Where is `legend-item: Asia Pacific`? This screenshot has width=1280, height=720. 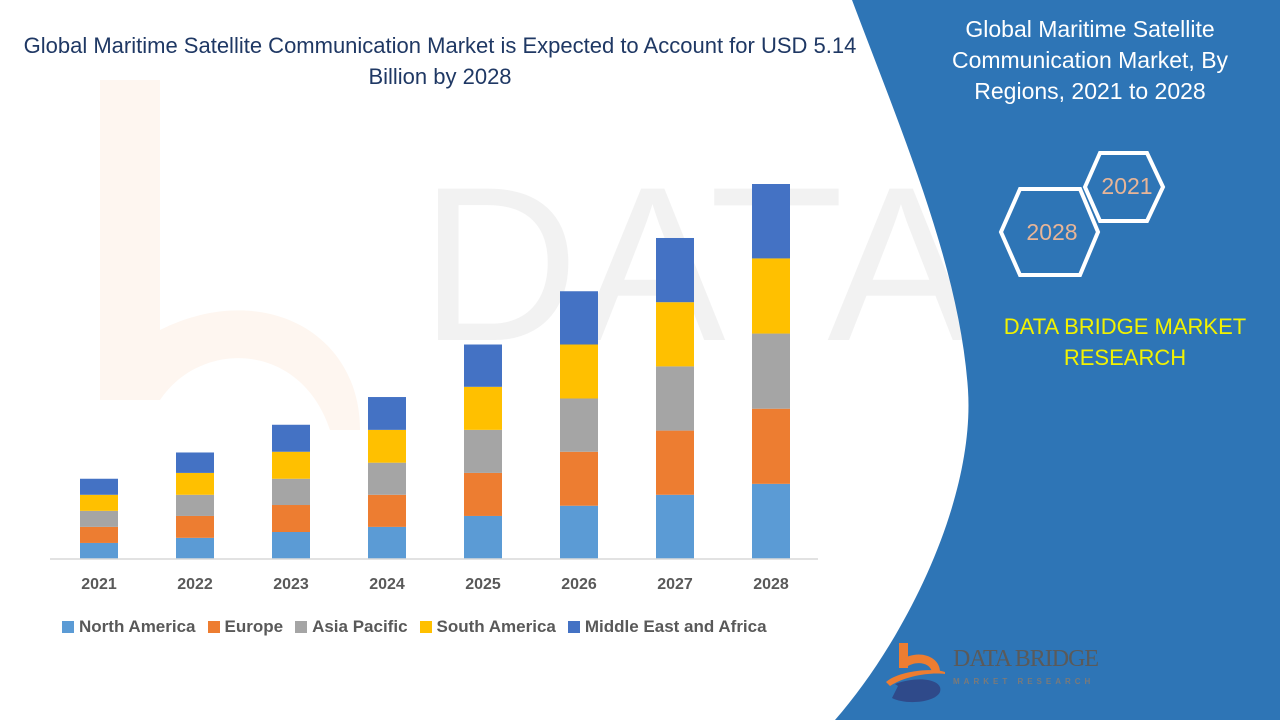 legend-item: Asia Pacific is located at coordinates (351, 627).